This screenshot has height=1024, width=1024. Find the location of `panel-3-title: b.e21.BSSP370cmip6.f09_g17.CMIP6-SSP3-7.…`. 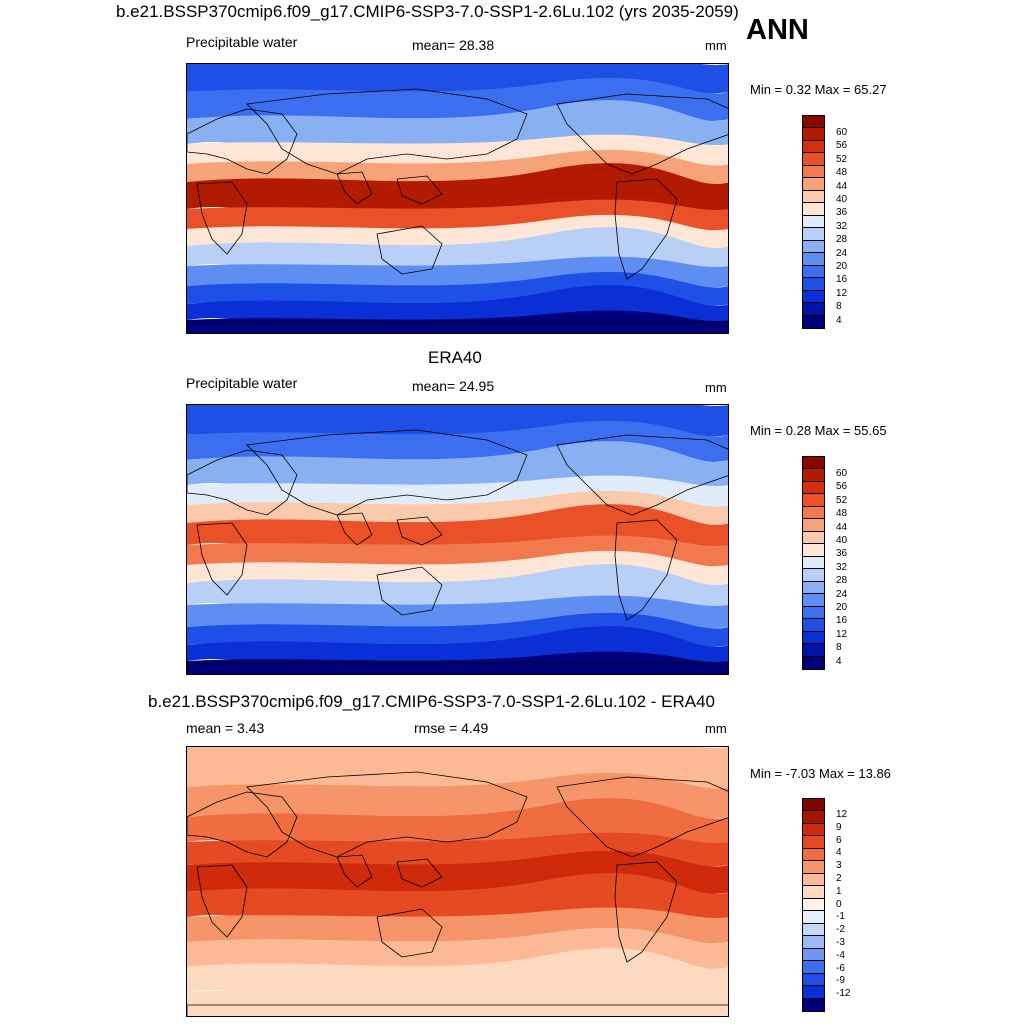

panel-3-title: b.e21.BSSP370cmip6.f09_g17.CMIP6-SSP3-7.… is located at coordinates (432, 701).